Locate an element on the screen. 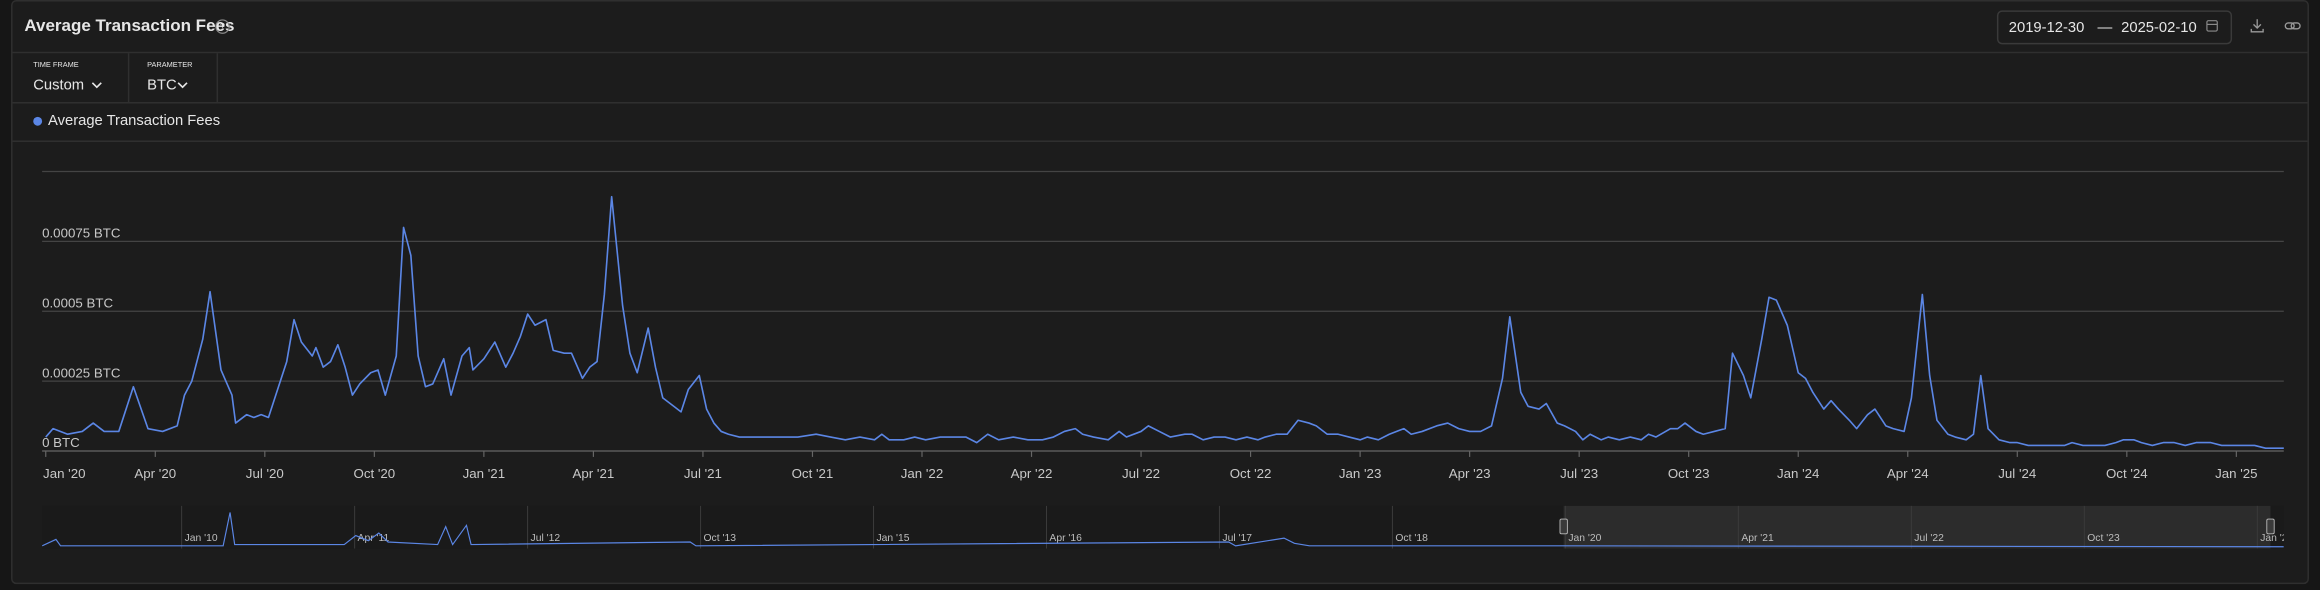 The width and height of the screenshot is (2320, 590). title: Average Transaction Fees is located at coordinates (129, 25).